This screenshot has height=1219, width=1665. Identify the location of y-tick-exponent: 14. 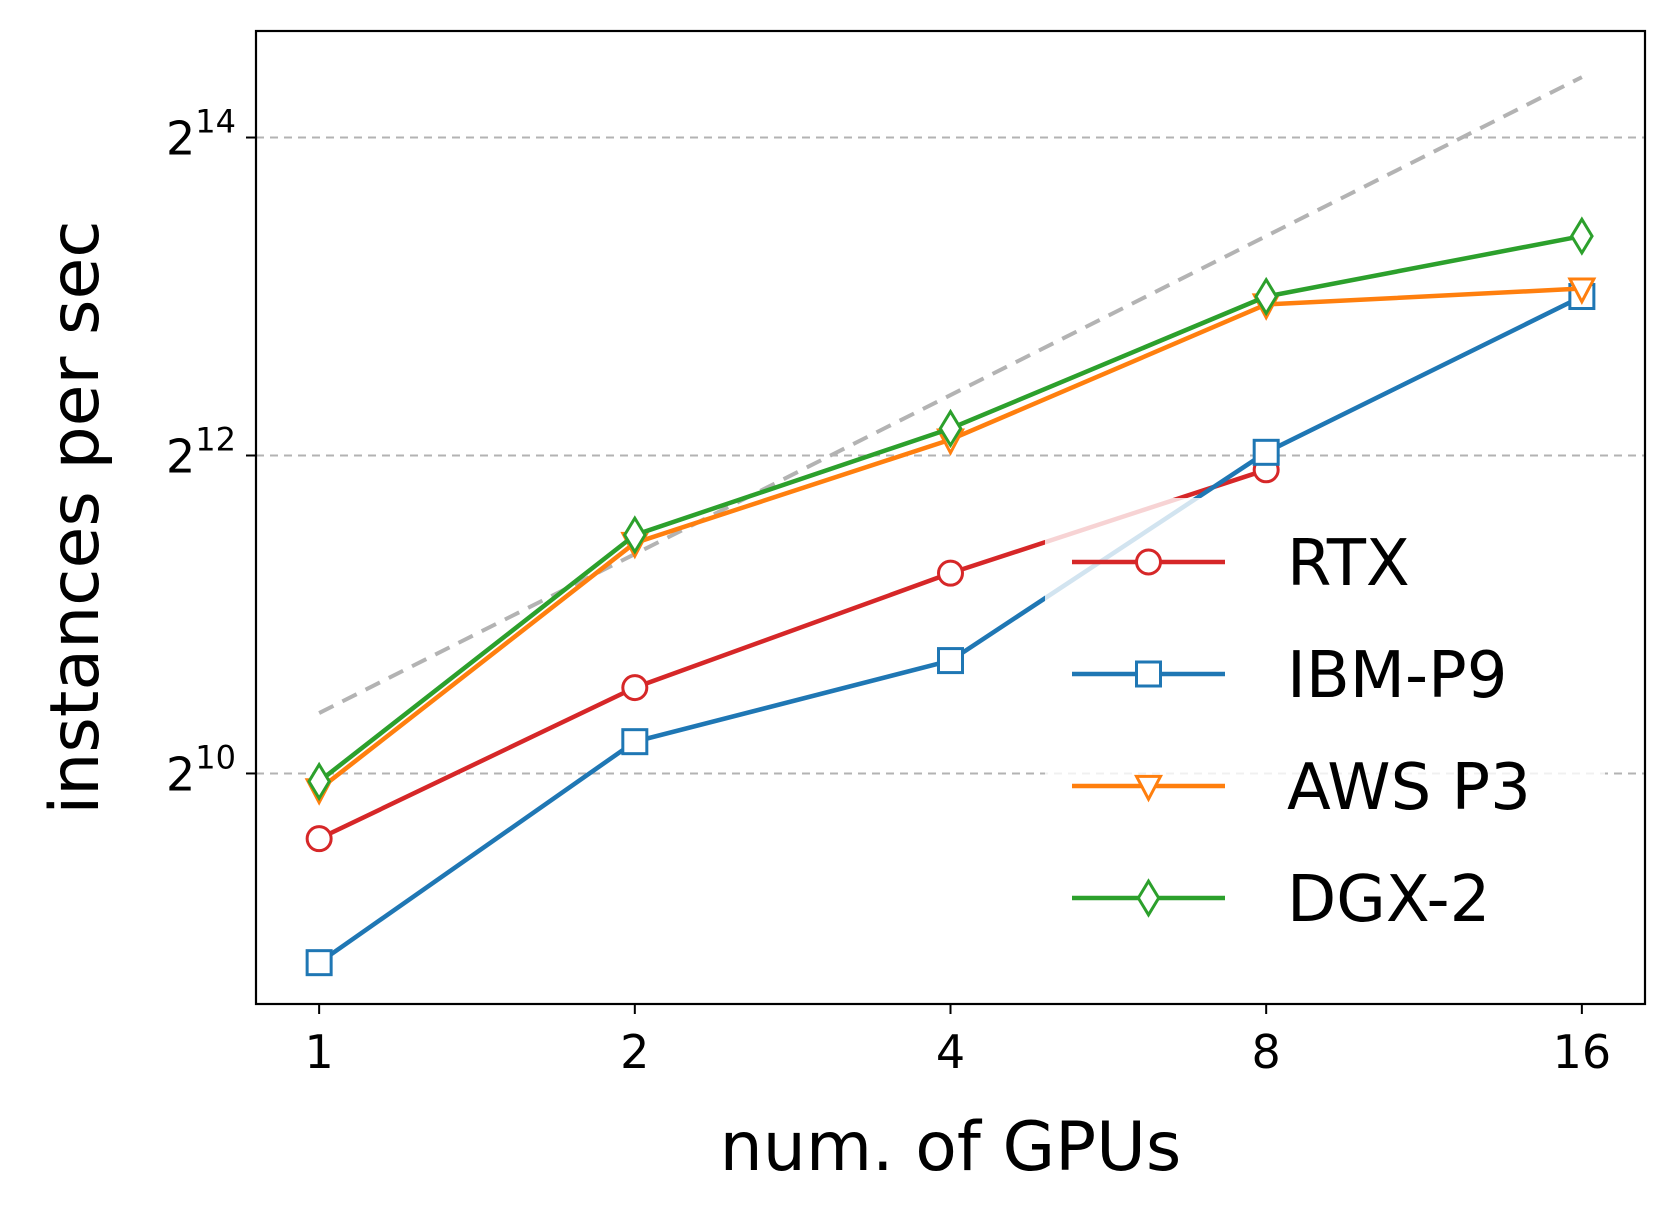
(215, 122).